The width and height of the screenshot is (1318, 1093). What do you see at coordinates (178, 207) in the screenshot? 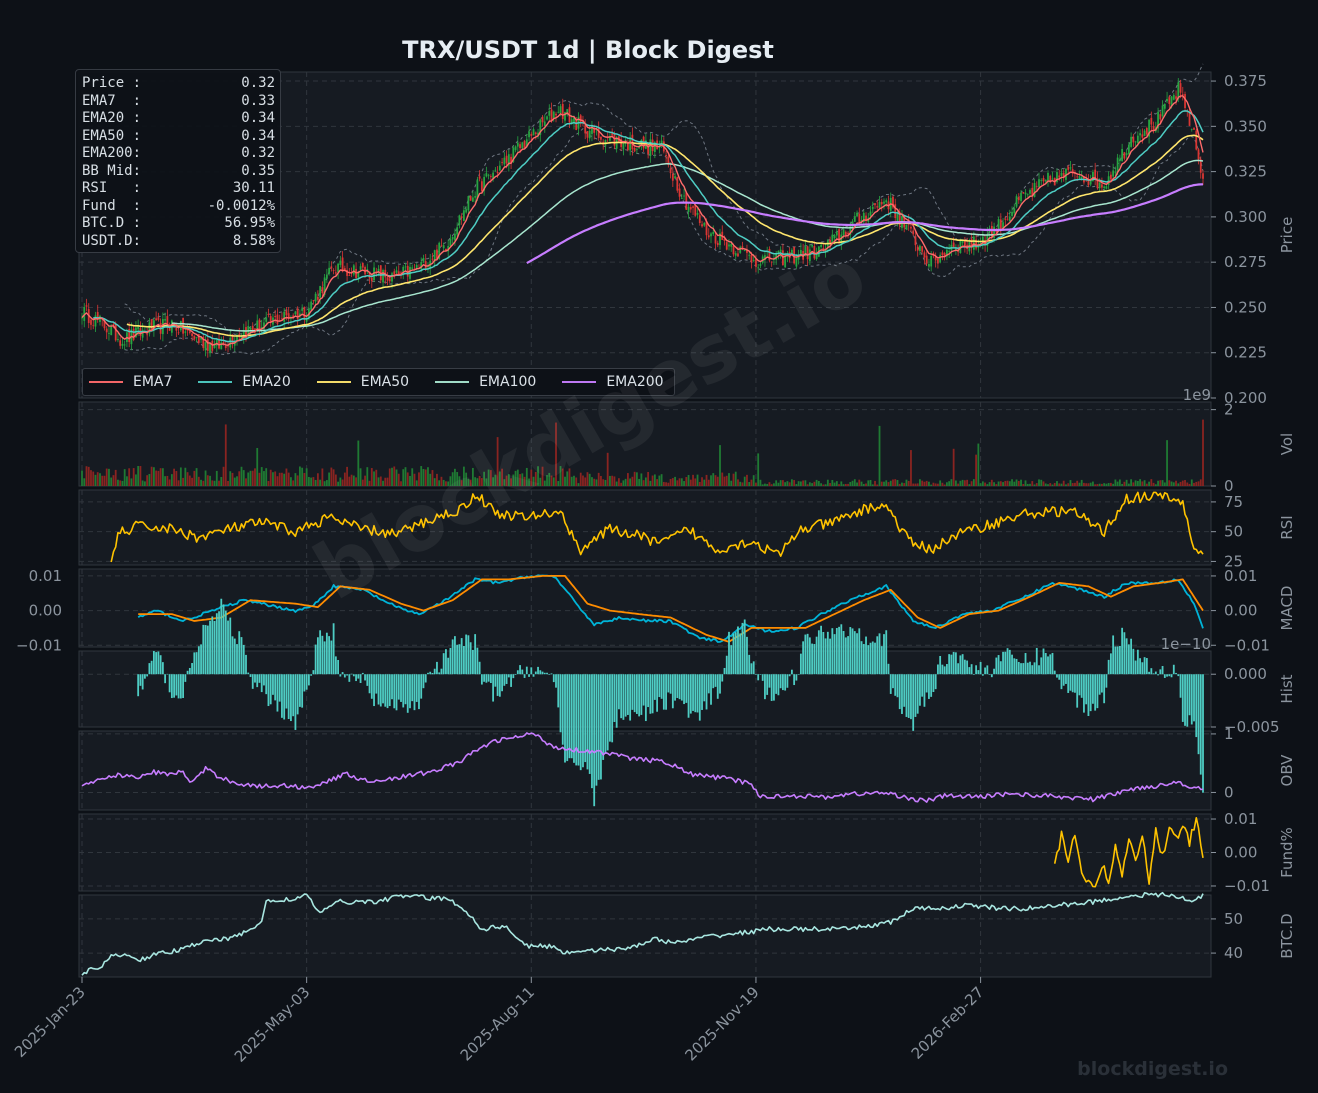
I see `info-row: Fund : -0.0012%` at bounding box center [178, 207].